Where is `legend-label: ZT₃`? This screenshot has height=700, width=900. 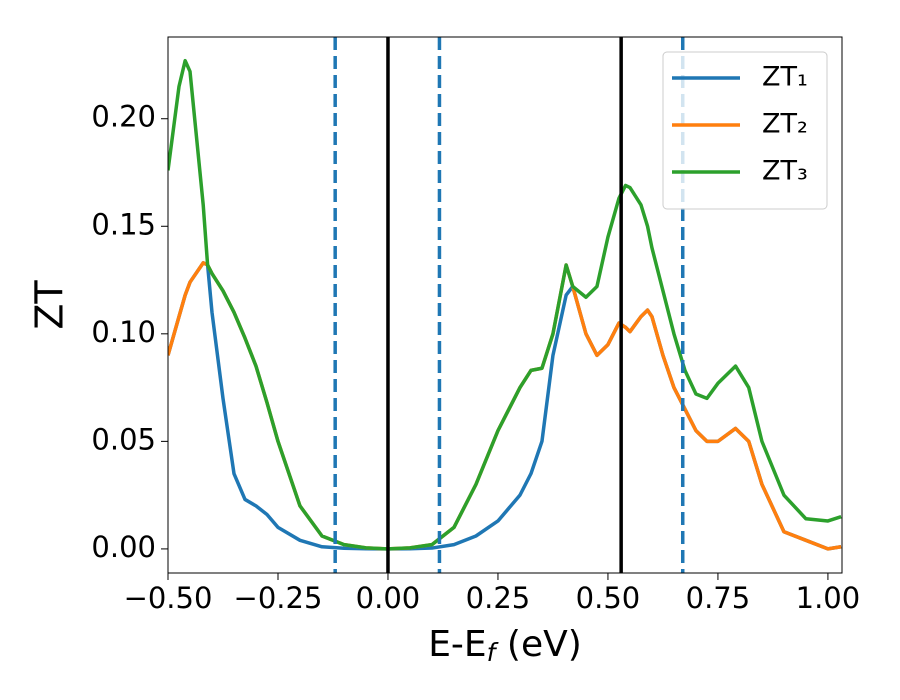 legend-label: ZT₃ is located at coordinates (785, 171).